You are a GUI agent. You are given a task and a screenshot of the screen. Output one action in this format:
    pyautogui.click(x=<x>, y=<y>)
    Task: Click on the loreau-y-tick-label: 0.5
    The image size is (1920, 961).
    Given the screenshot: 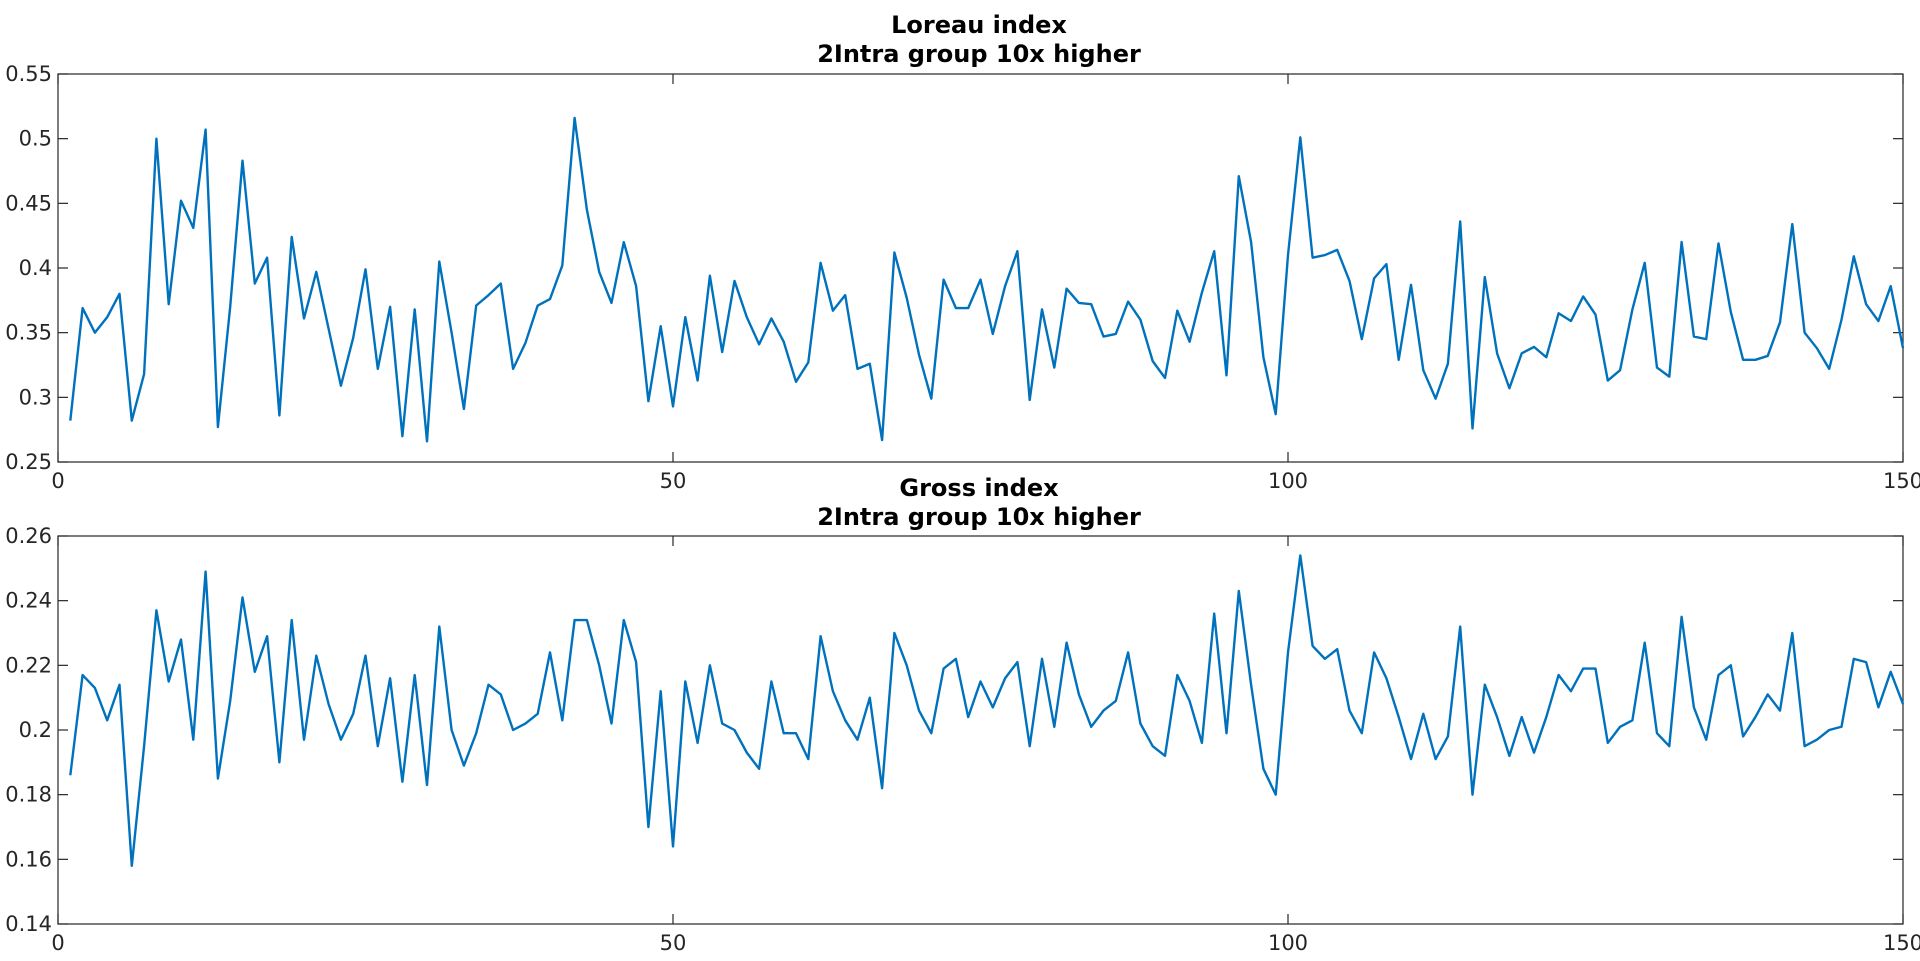 What is the action you would take?
    pyautogui.click(x=35, y=139)
    